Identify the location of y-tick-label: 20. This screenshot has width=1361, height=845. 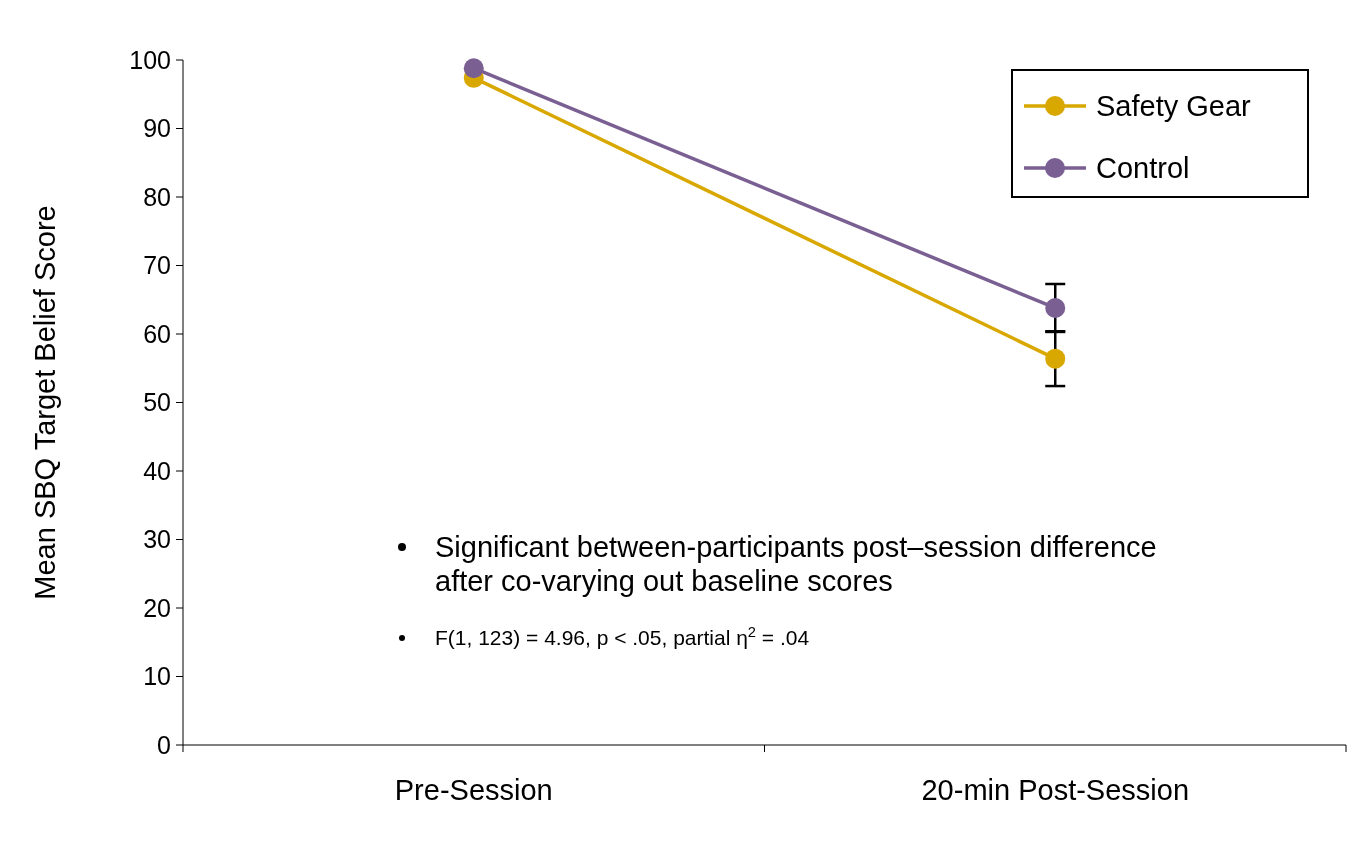
(157, 607).